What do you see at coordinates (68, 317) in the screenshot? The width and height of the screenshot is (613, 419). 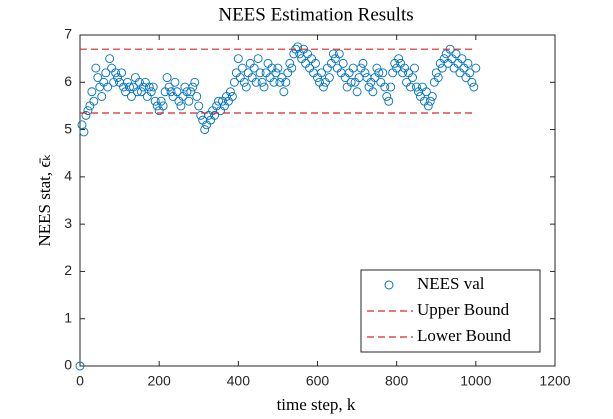 I see `y-tick-label: 1` at bounding box center [68, 317].